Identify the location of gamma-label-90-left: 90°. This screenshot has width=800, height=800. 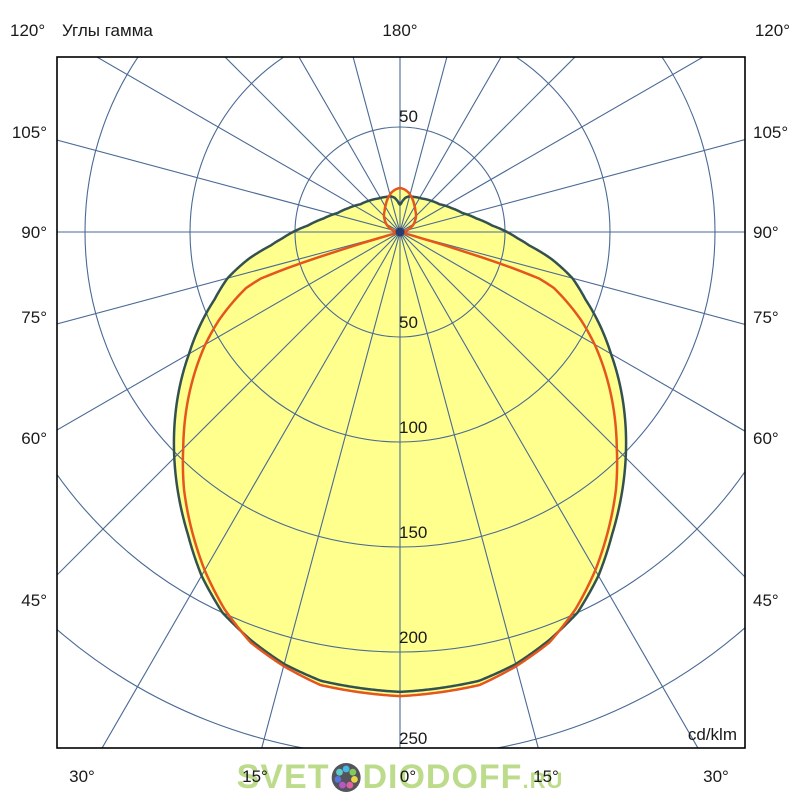
(34, 232).